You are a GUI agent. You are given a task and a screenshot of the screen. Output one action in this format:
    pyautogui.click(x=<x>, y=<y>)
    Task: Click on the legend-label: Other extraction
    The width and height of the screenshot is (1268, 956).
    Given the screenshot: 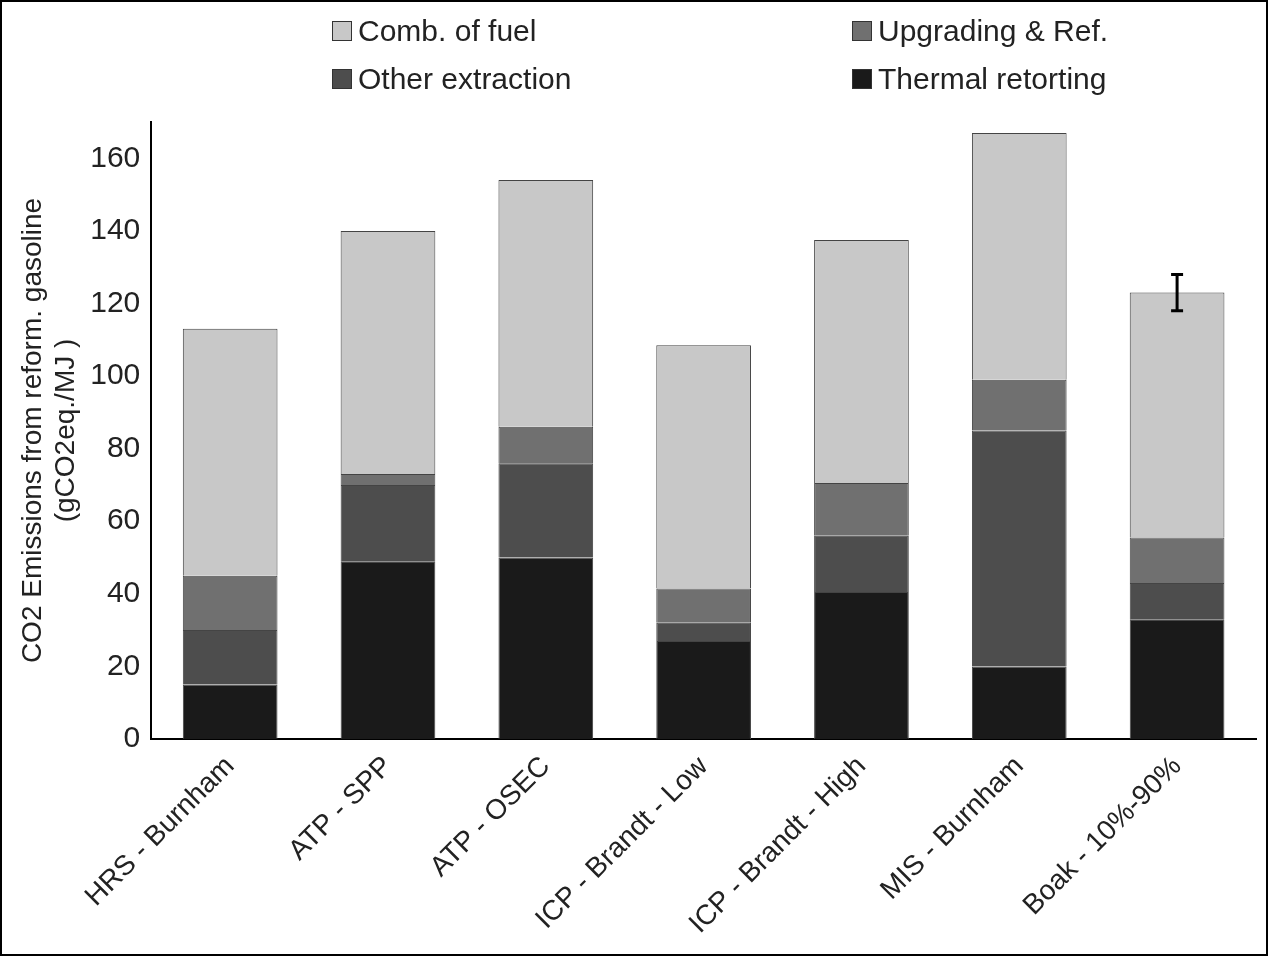 What is the action you would take?
    pyautogui.click(x=465, y=79)
    